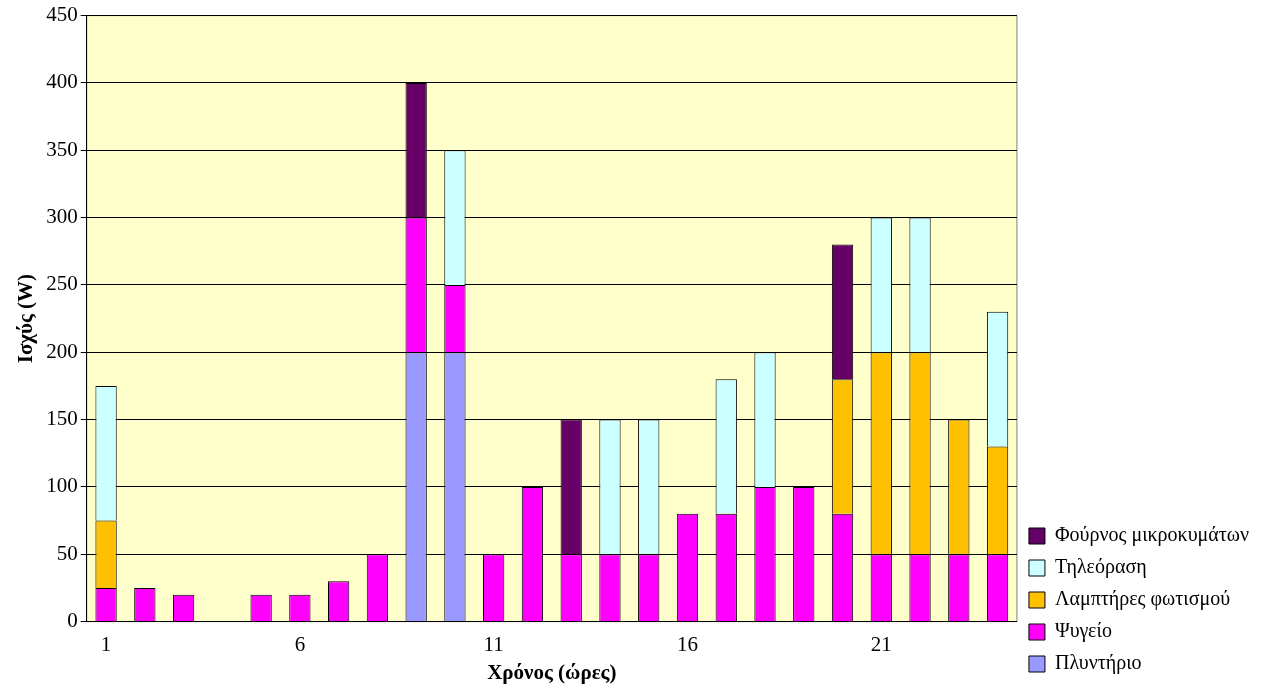 The width and height of the screenshot is (1269, 691). I want to click on y-tick-label: 100, so click(62, 485).